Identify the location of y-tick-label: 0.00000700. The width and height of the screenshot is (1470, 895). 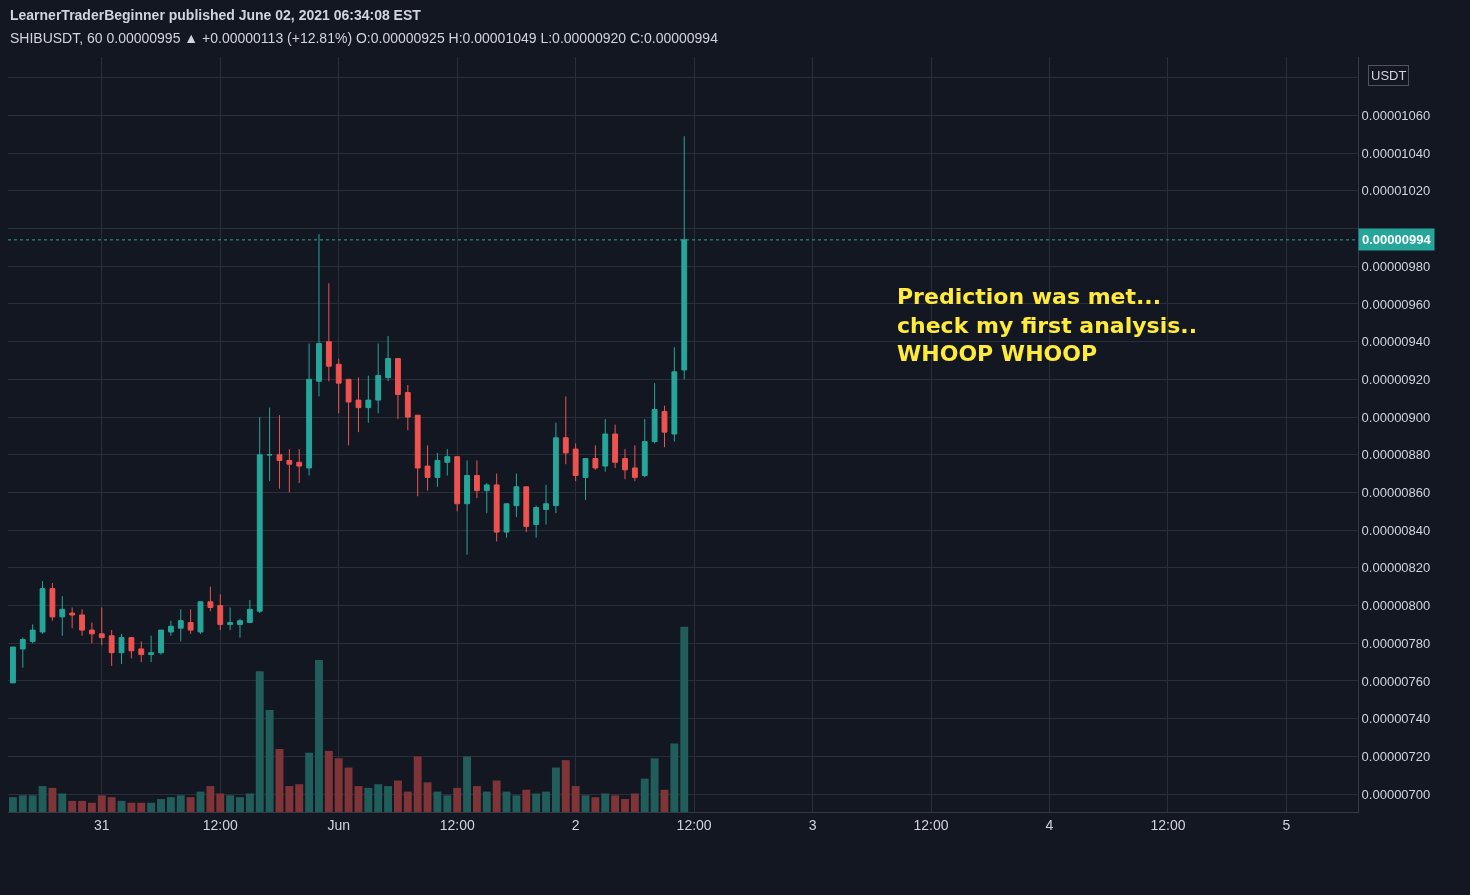
(1396, 794).